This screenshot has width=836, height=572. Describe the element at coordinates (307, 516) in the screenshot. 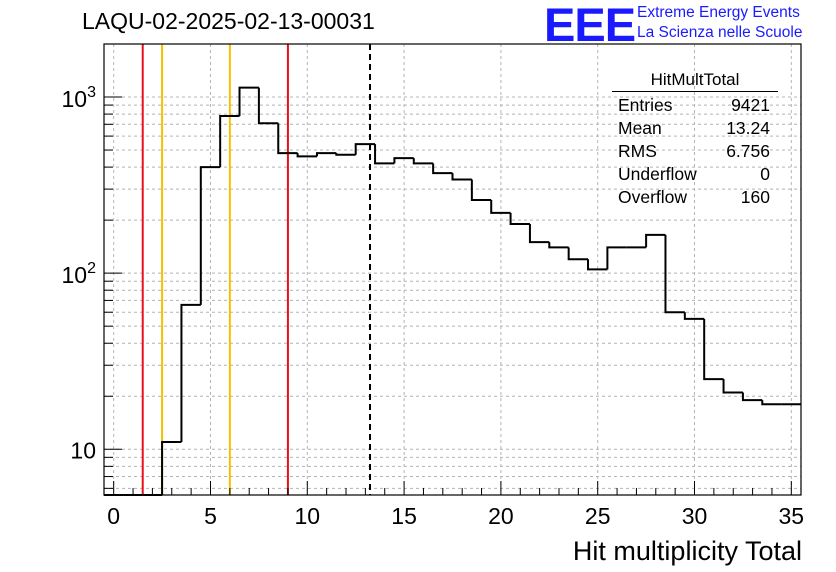

I see `x-tick-label: 10` at that location.